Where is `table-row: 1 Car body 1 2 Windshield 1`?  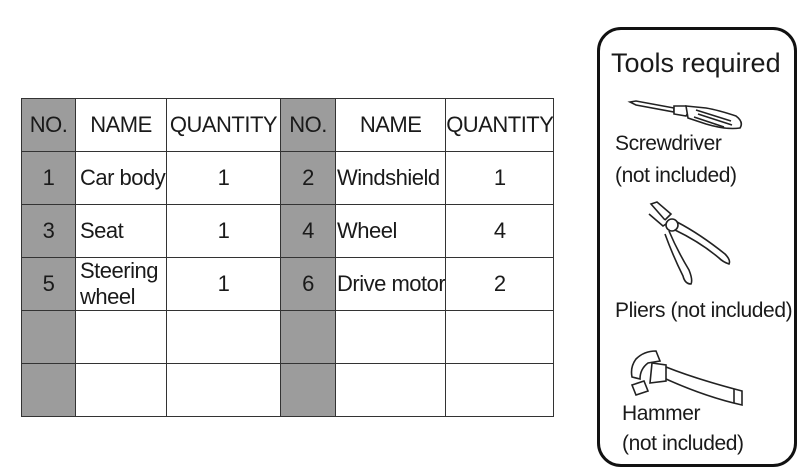 table-row: 1 Car body 1 2 Windshield 1 is located at coordinates (288, 178).